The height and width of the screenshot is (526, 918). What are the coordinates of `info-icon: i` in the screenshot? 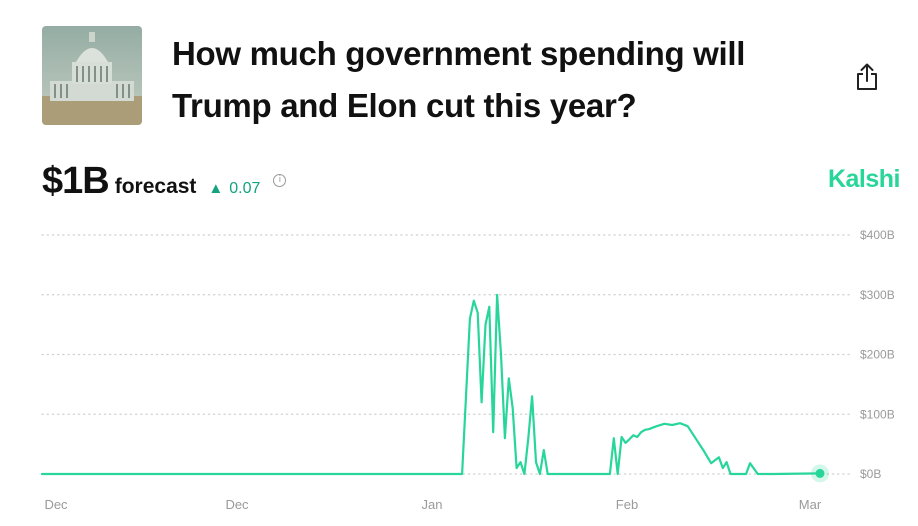 It's located at (280, 180).